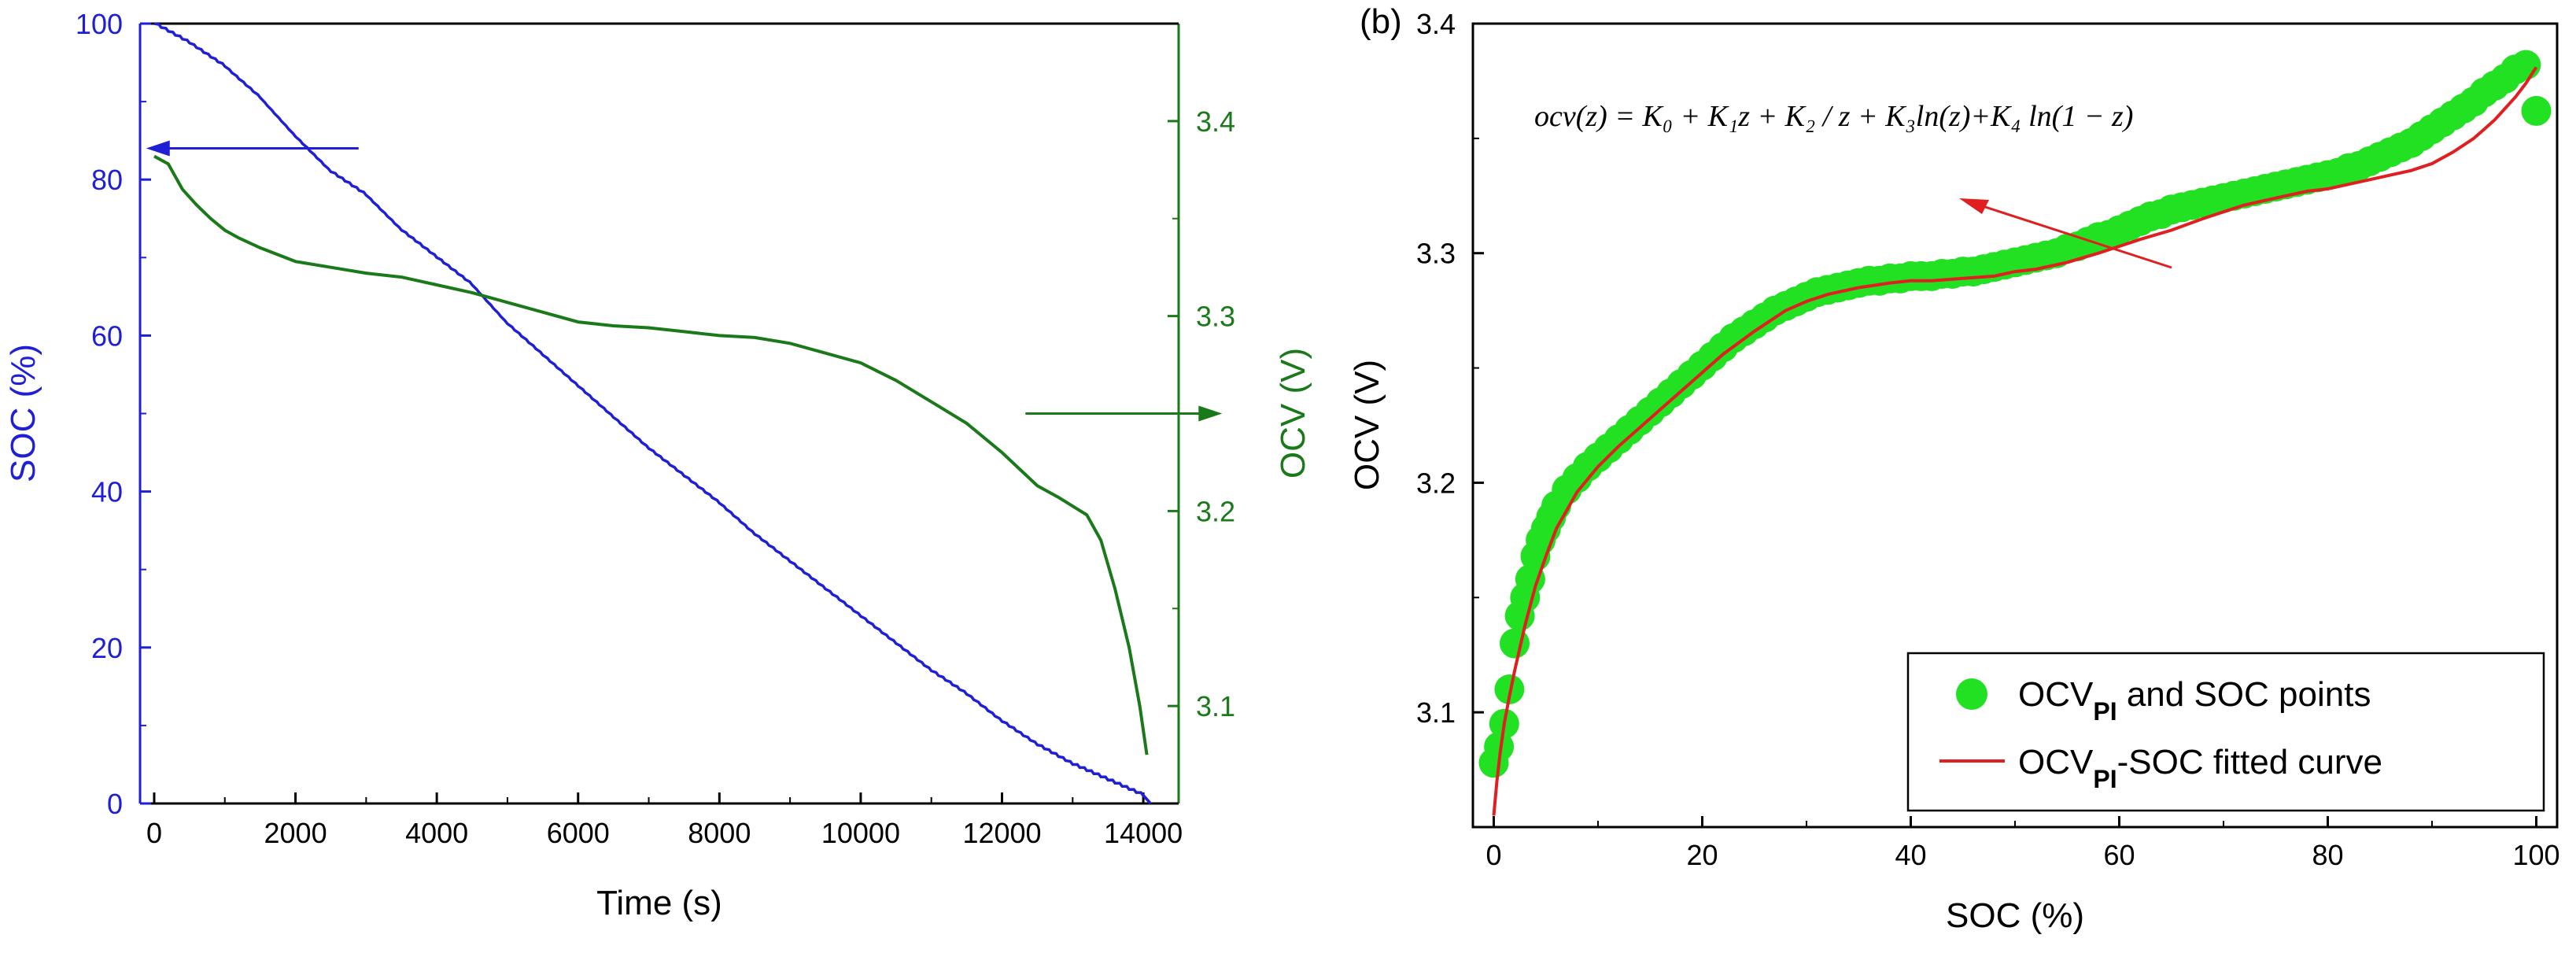 The width and height of the screenshot is (2576, 953). I want to click on chart-a-x-tick-label: 0, so click(154, 833).